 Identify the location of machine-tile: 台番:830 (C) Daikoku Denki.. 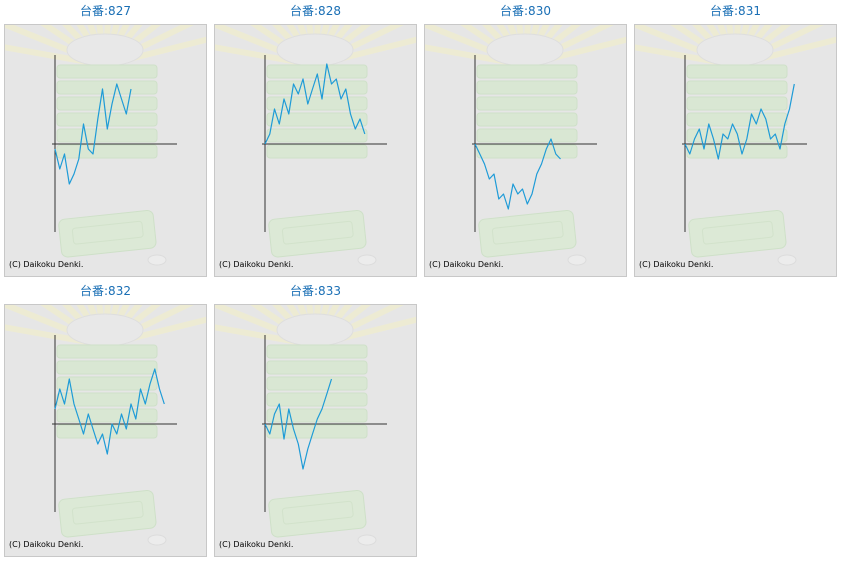
(525, 139).